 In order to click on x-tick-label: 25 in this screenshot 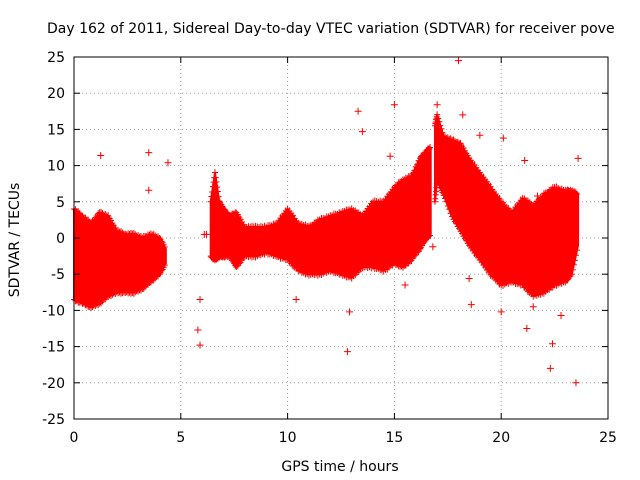, I will do `click(608, 438)`.